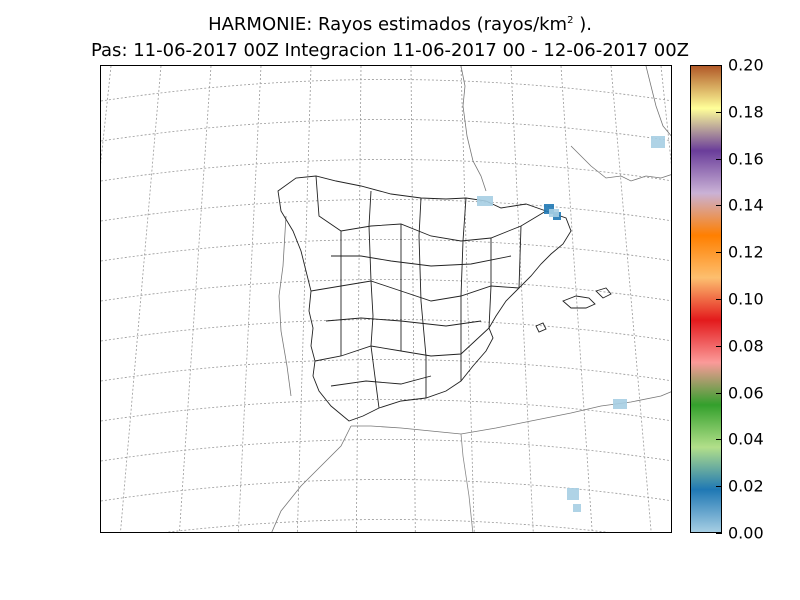  Describe the element at coordinates (746, 299) in the screenshot. I see `colorbar-tick-label: 0.10` at that location.